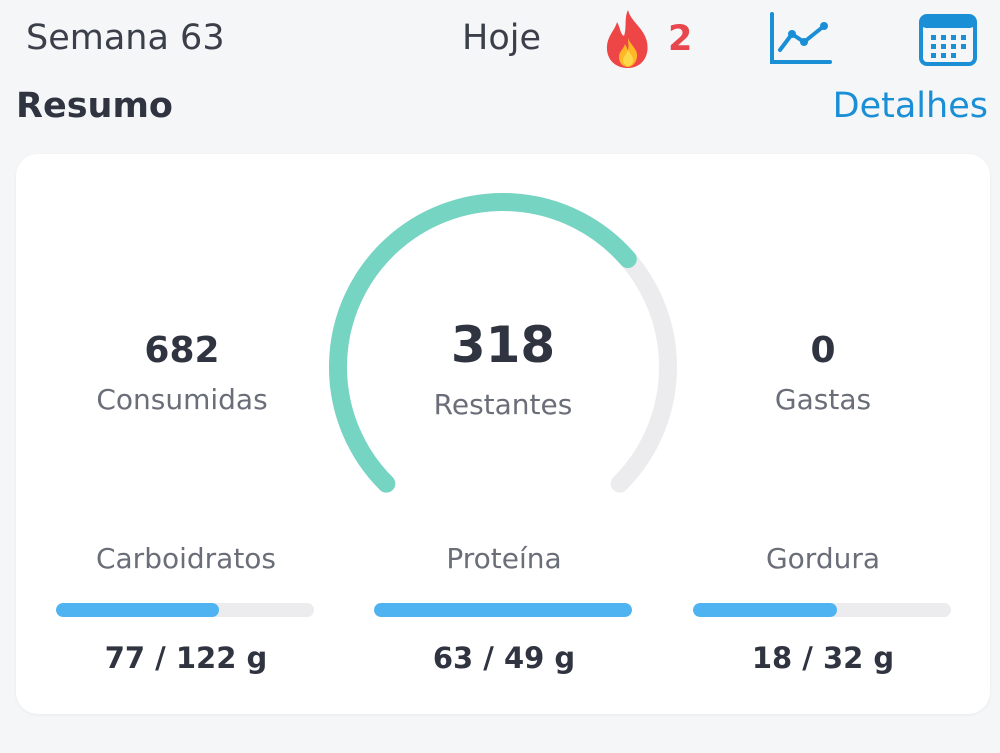 Image resolution: width=1000 pixels, height=753 pixels. Describe the element at coordinates (627, 39) in the screenshot. I see `flame-icon` at that location.